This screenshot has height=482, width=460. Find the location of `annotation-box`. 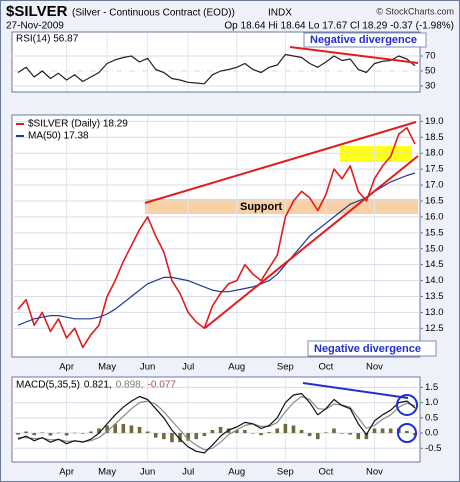

annotation-box is located at coordinates (372, 348).